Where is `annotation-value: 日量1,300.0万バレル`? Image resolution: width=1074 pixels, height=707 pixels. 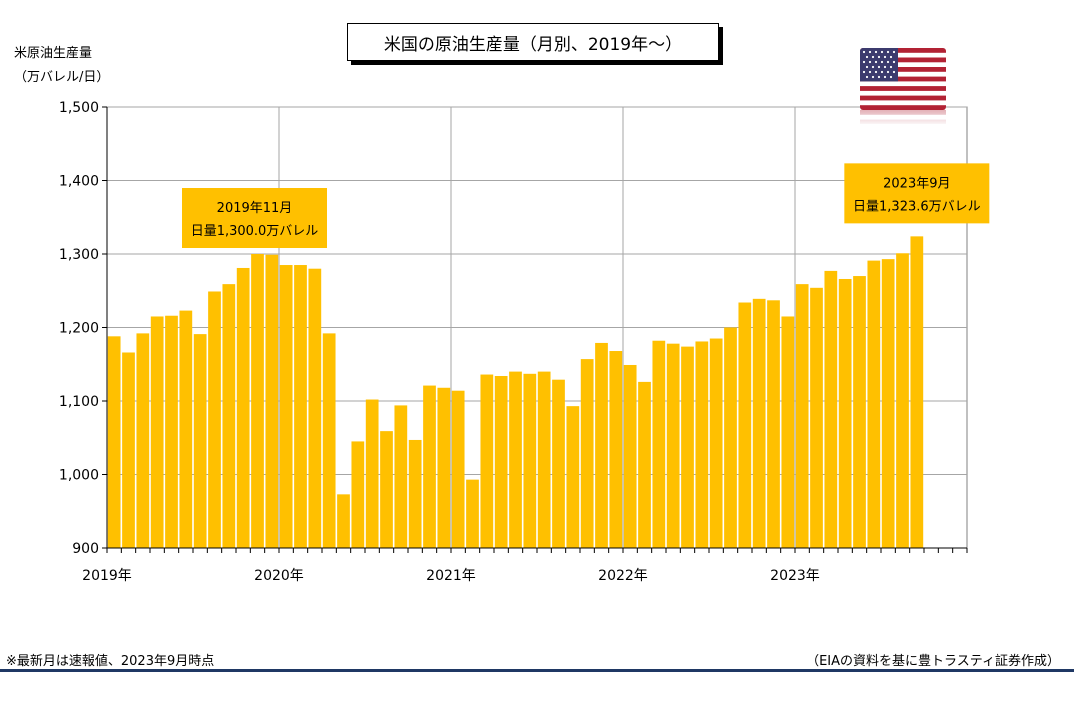
annotation-value: 日量1,300.0万バレル is located at coordinates (255, 231).